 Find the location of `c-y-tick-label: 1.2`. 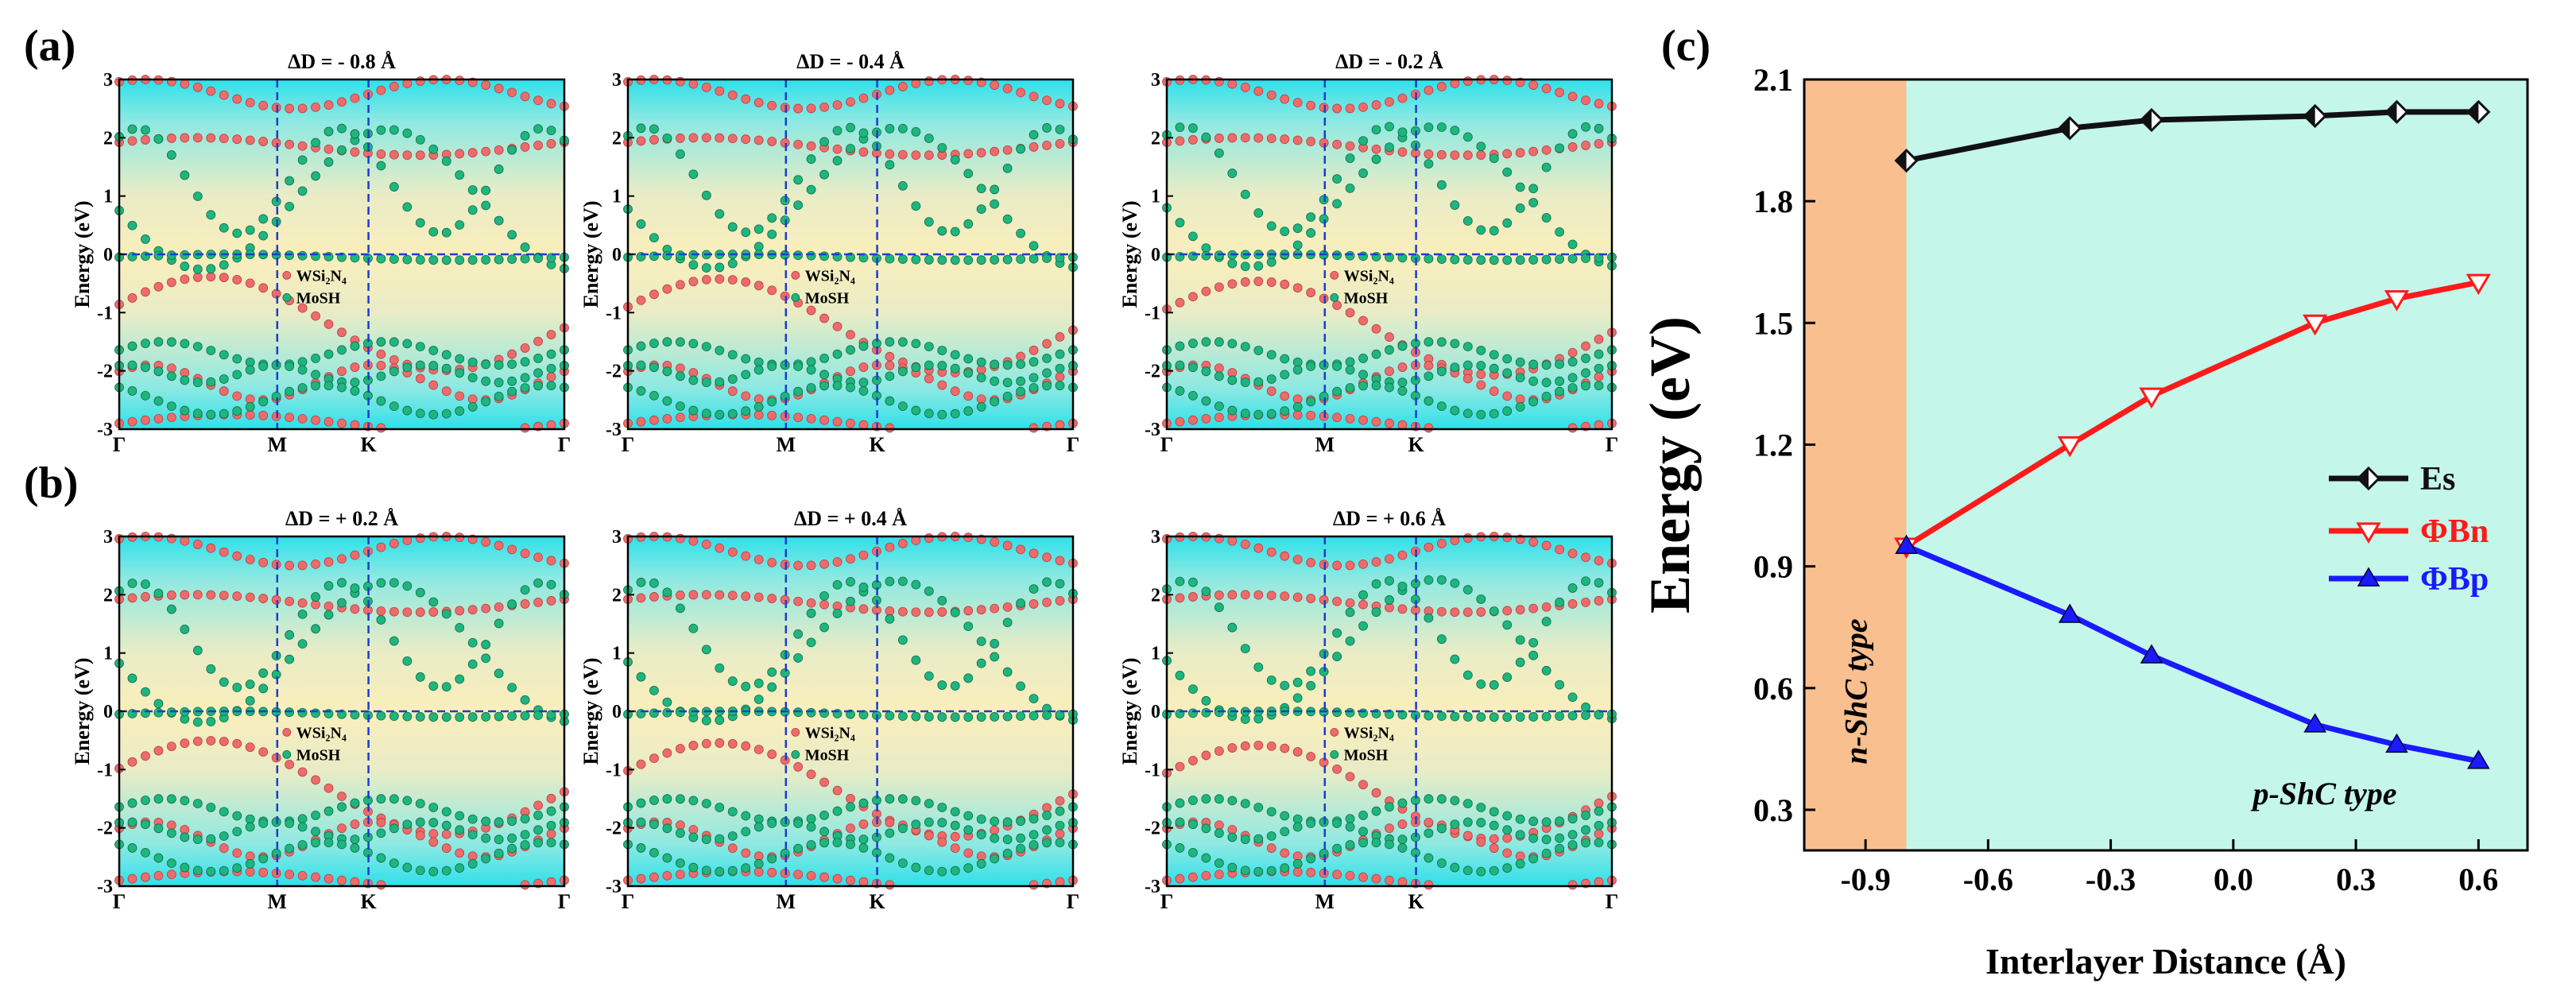

c-y-tick-label: 1.2 is located at coordinates (1773, 445).